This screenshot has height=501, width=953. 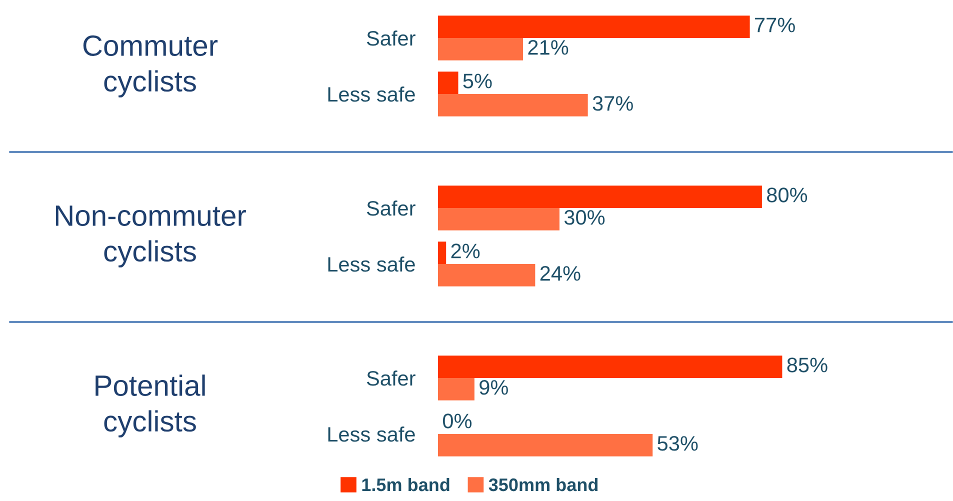 I want to click on data-label: 5%, so click(x=477, y=81).